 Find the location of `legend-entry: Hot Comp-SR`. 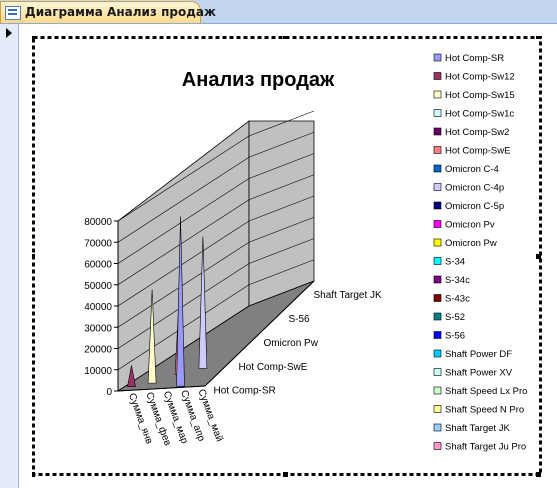

legend-entry: Hot Comp-SR is located at coordinates (474, 58).